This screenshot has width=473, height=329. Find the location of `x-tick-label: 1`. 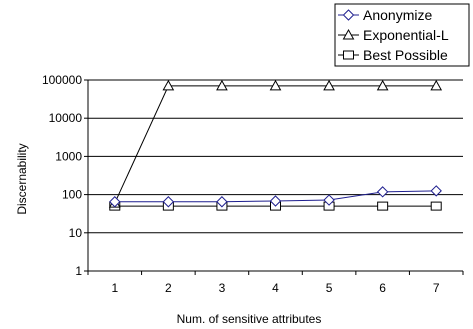

x-tick-label: 1 is located at coordinates (114, 288).